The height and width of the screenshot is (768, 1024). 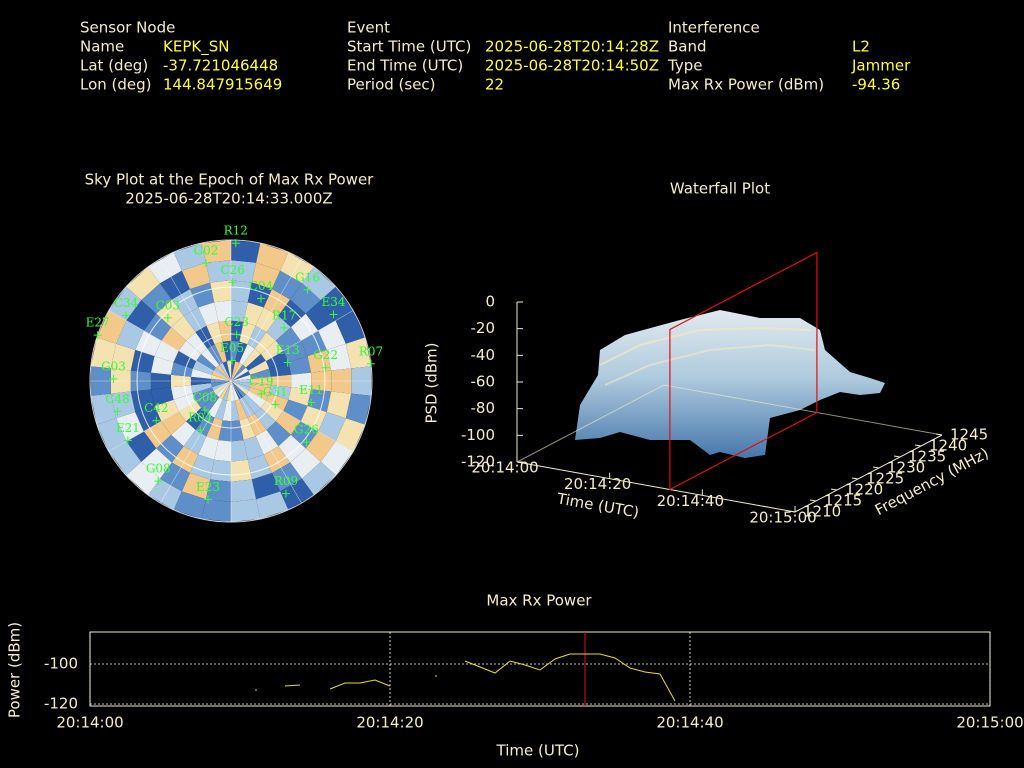 I want to click on y-tick-label: 1240, so click(x=948, y=446).